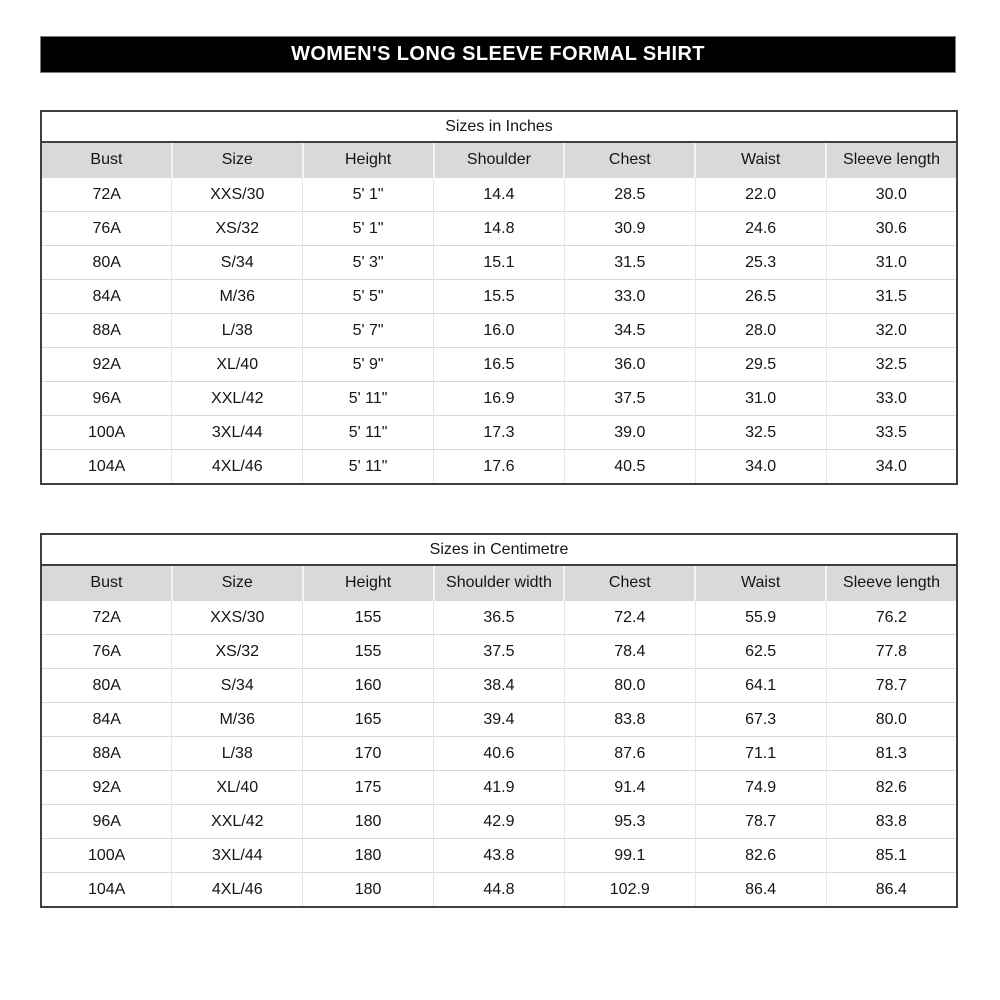 Image resolution: width=1000 pixels, height=1000 pixels. Describe the element at coordinates (760, 364) in the screenshot. I see `table-cell: 29.5` at that location.